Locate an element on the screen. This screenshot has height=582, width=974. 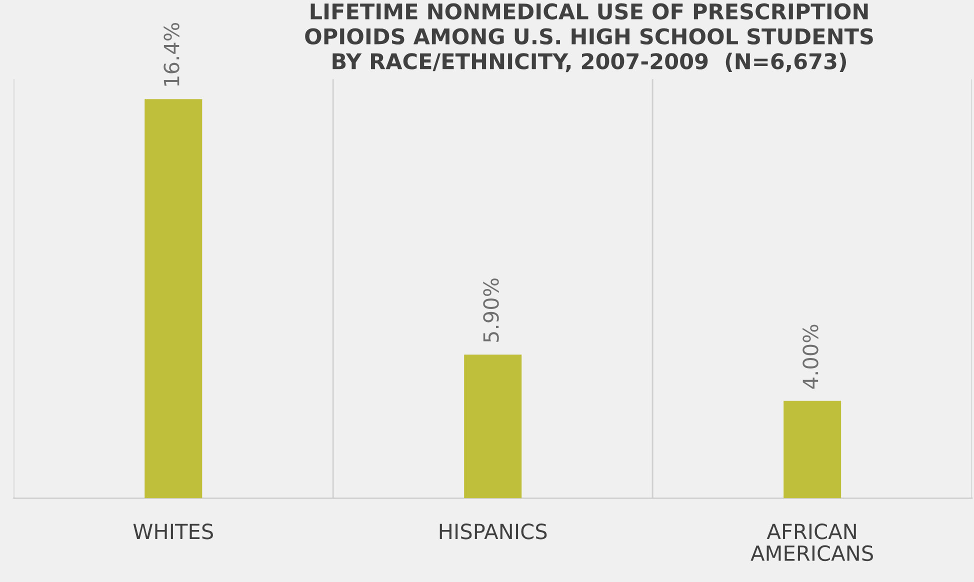
data-label: 5.90% is located at coordinates (491, 310).